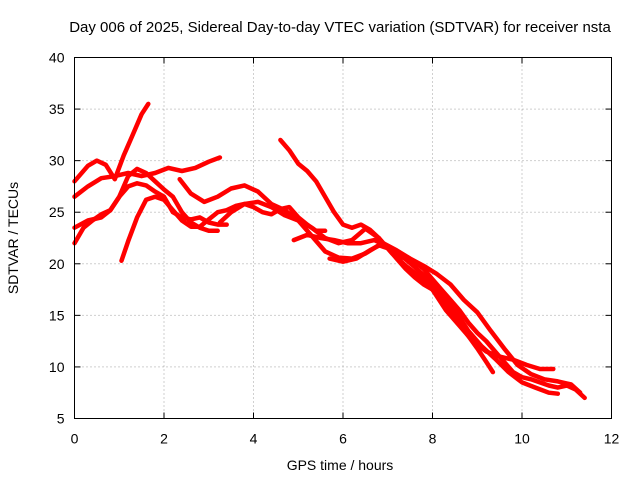  What do you see at coordinates (57, 58) in the screenshot?
I see `y-tick-label: 40` at bounding box center [57, 58].